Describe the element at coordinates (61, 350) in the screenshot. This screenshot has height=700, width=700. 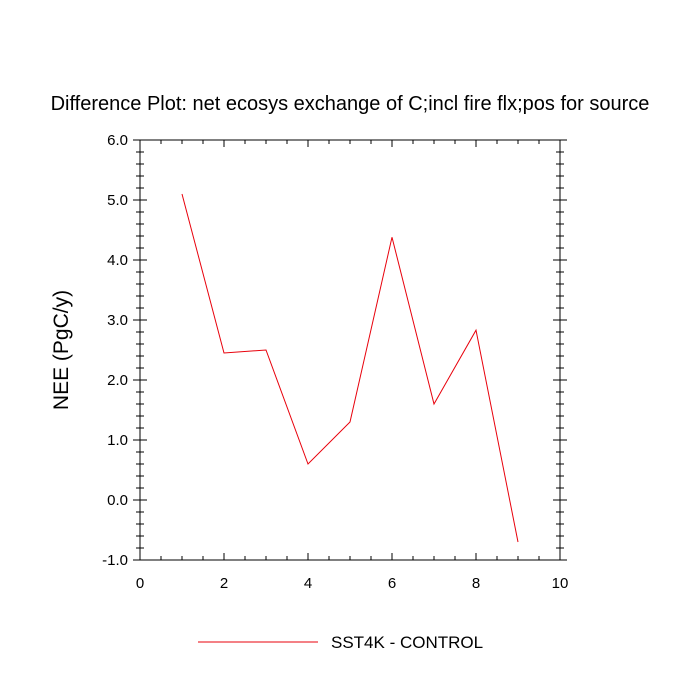
I see `y-axis-label: NEE (PgC/y)` at that location.